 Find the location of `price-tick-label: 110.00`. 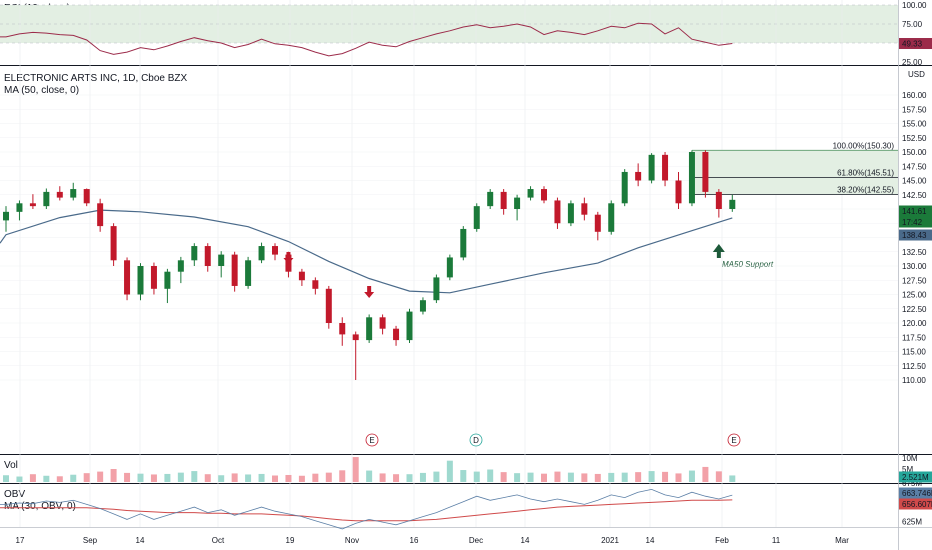

price-tick-label: 110.00 is located at coordinates (914, 380).